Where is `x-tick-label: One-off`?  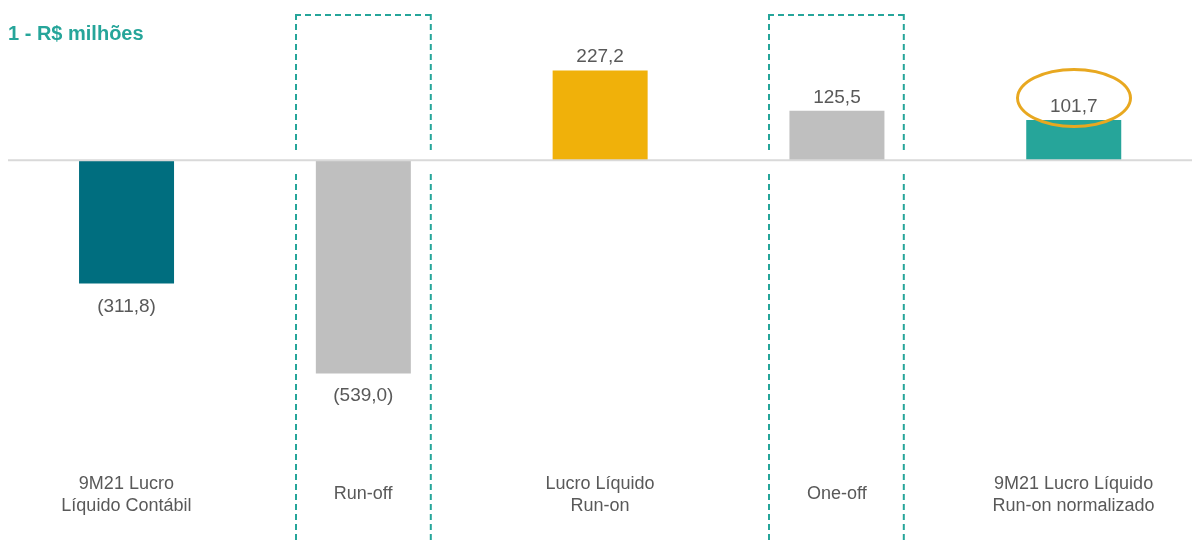 x-tick-label: One-off is located at coordinates (837, 493).